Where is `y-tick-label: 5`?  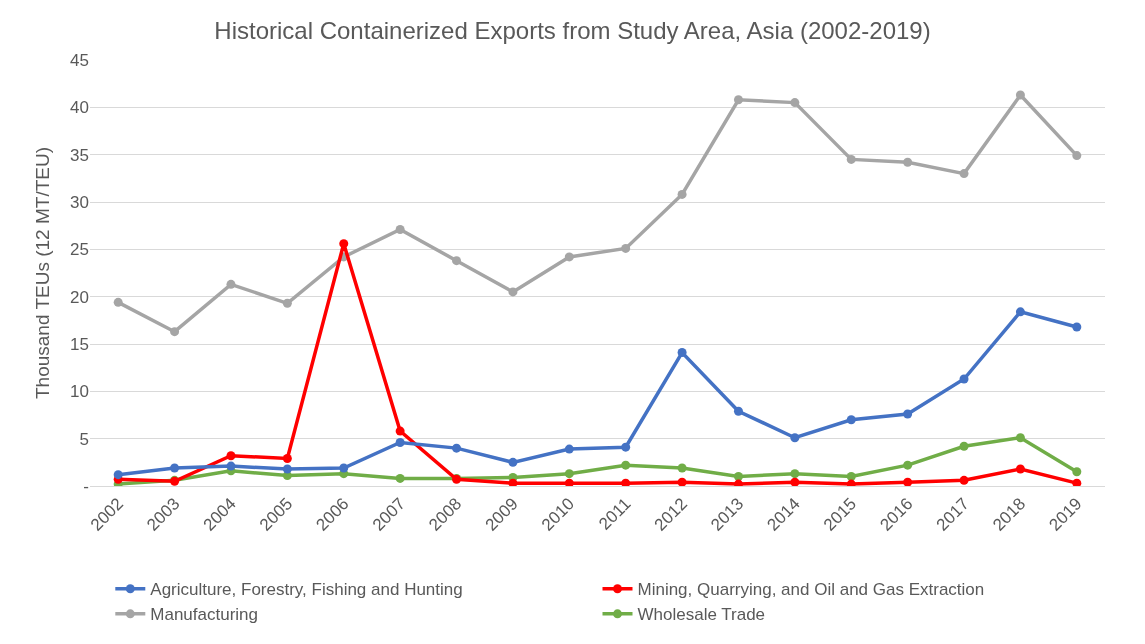
y-tick-label: 5 is located at coordinates (84, 439).